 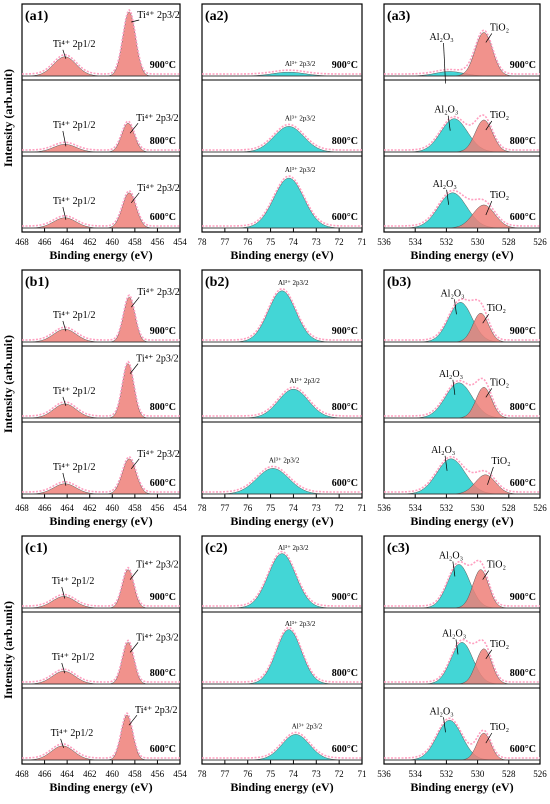 I want to click on panel-label: (c1), so click(x=36, y=548).